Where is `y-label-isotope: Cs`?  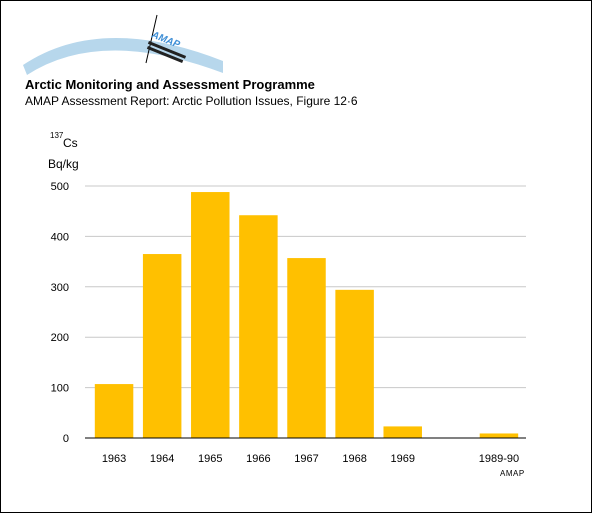
y-label-isotope: Cs is located at coordinates (70, 143).